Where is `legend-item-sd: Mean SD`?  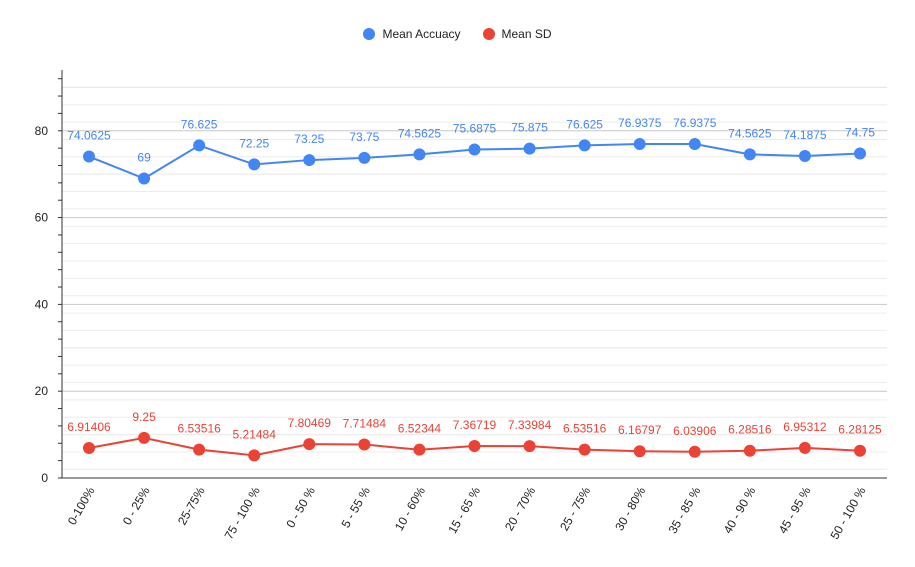 legend-item-sd: Mean SD is located at coordinates (517, 34).